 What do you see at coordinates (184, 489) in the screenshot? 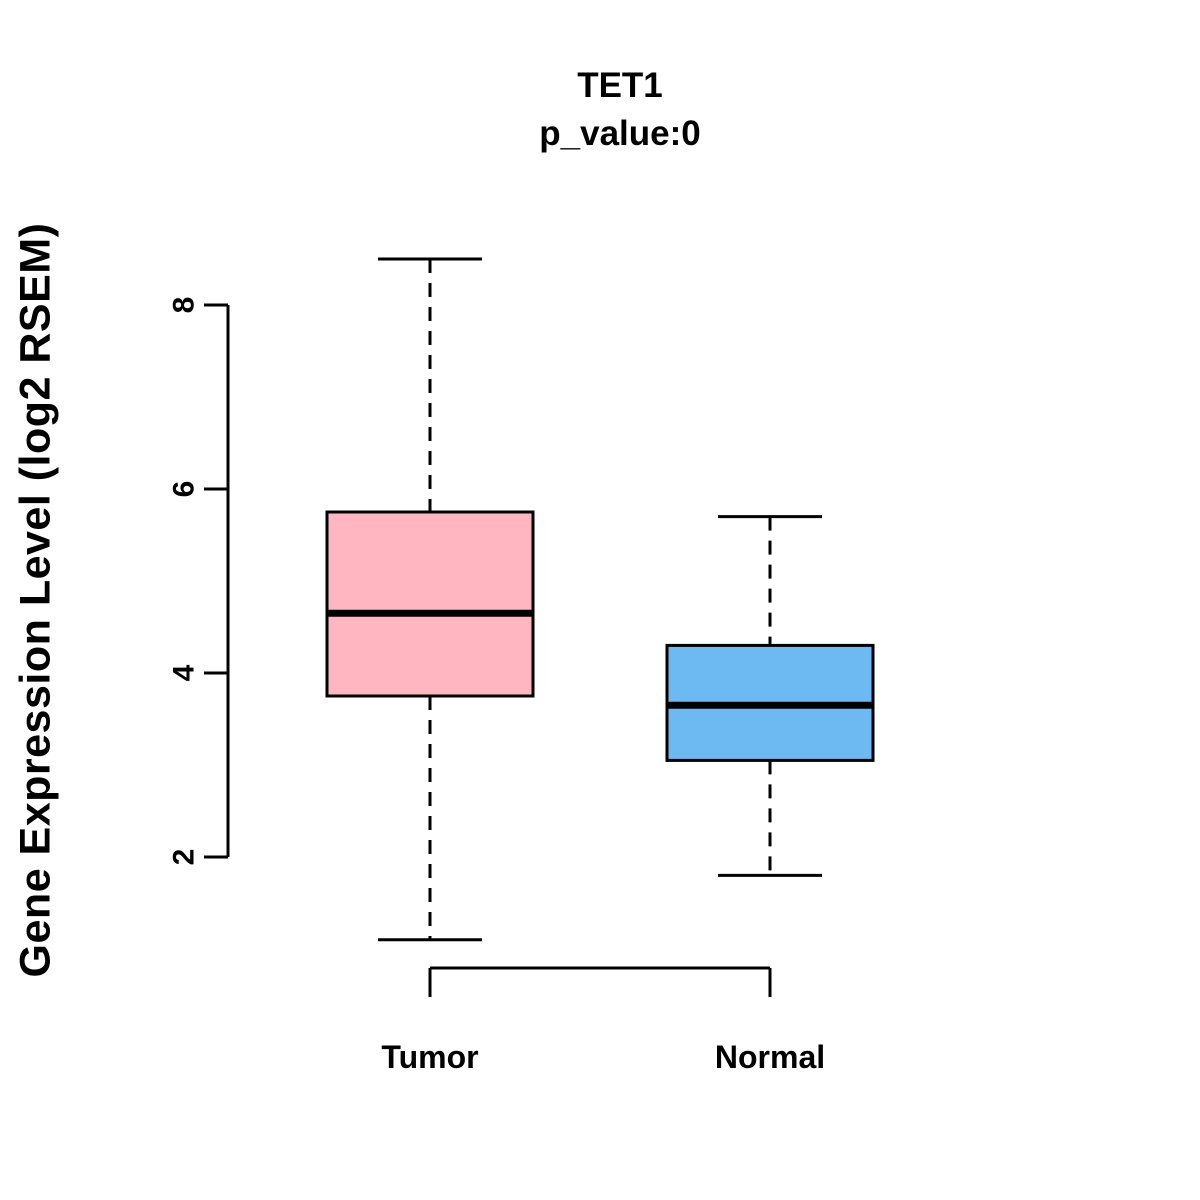
I see `y-tick-label: 6` at bounding box center [184, 489].